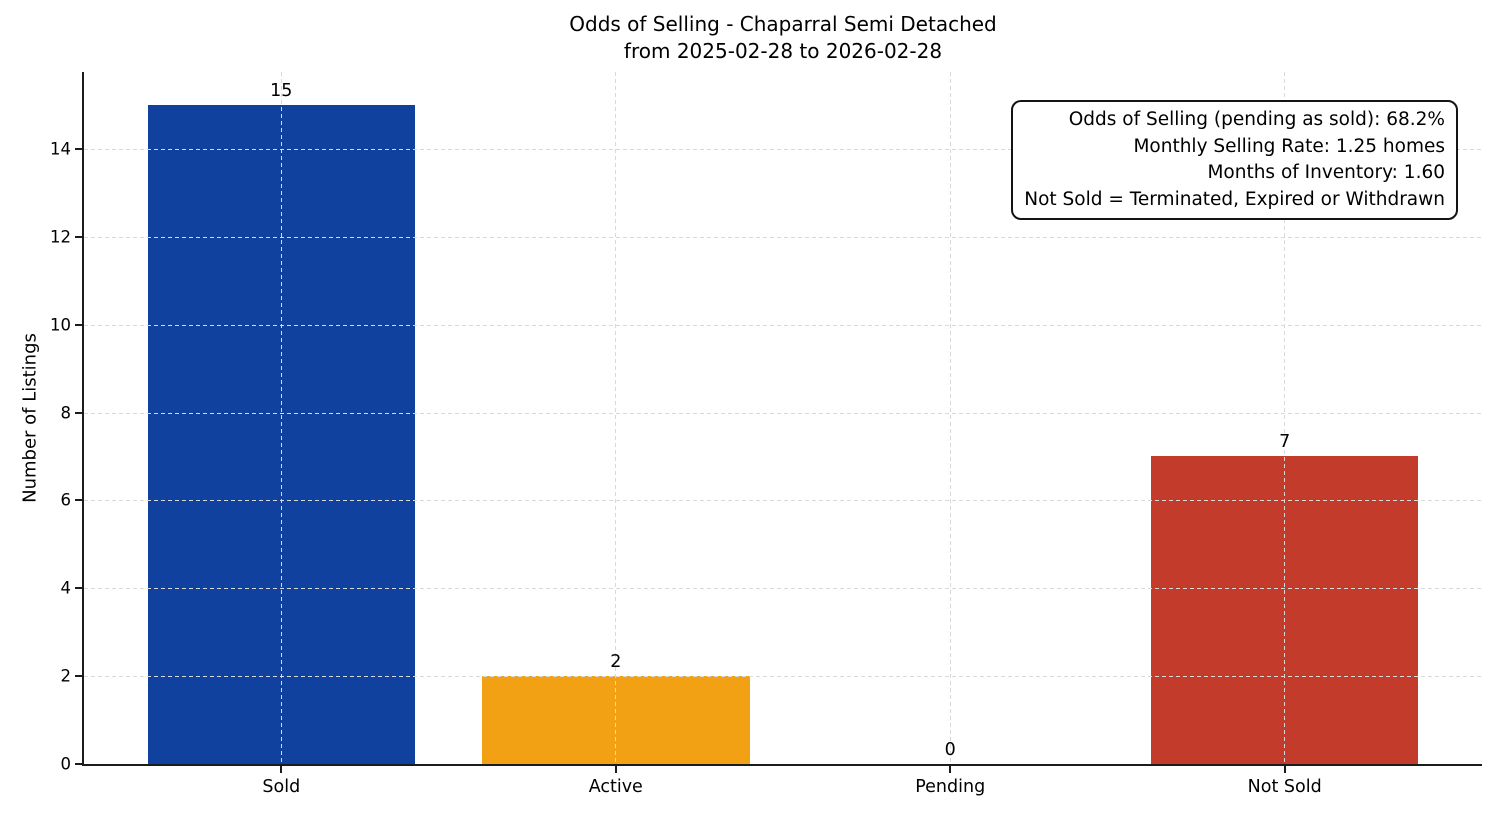 This screenshot has width=1494, height=816. What do you see at coordinates (66, 676) in the screenshot?
I see `y-tick-label: 2` at bounding box center [66, 676].